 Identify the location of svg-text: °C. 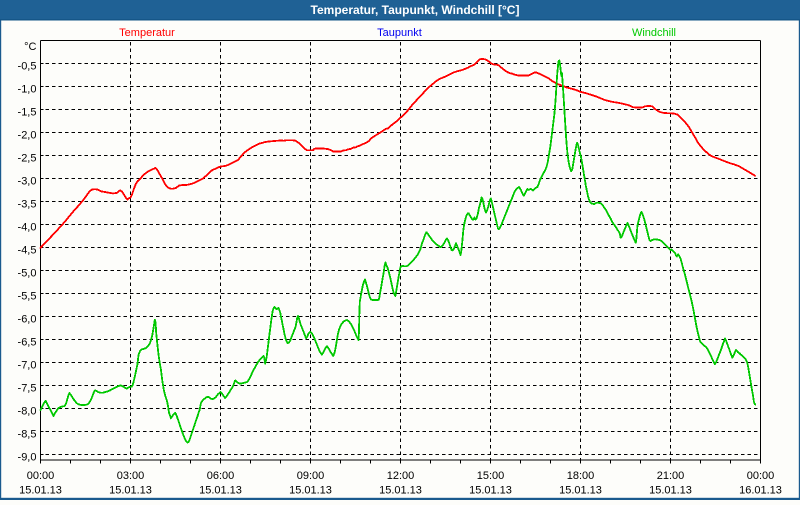
(30, 47).